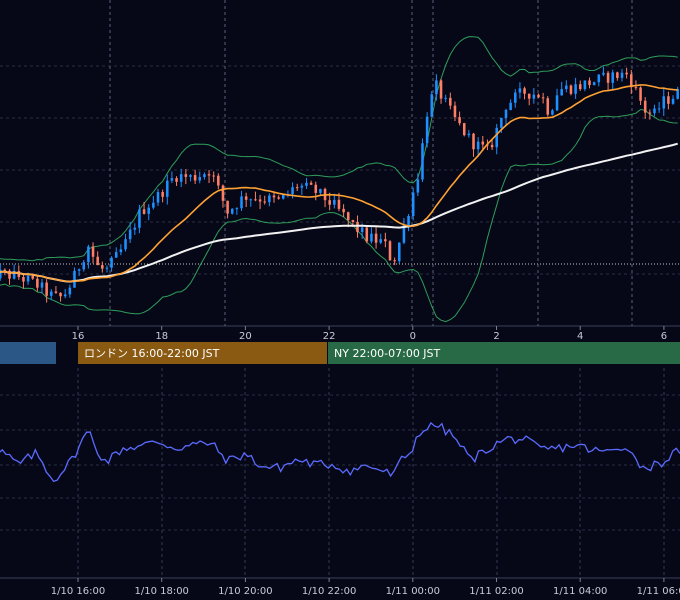 The height and width of the screenshot is (600, 680). What do you see at coordinates (340, 452) in the screenshot?
I see `indicator-line` at bounding box center [340, 452].